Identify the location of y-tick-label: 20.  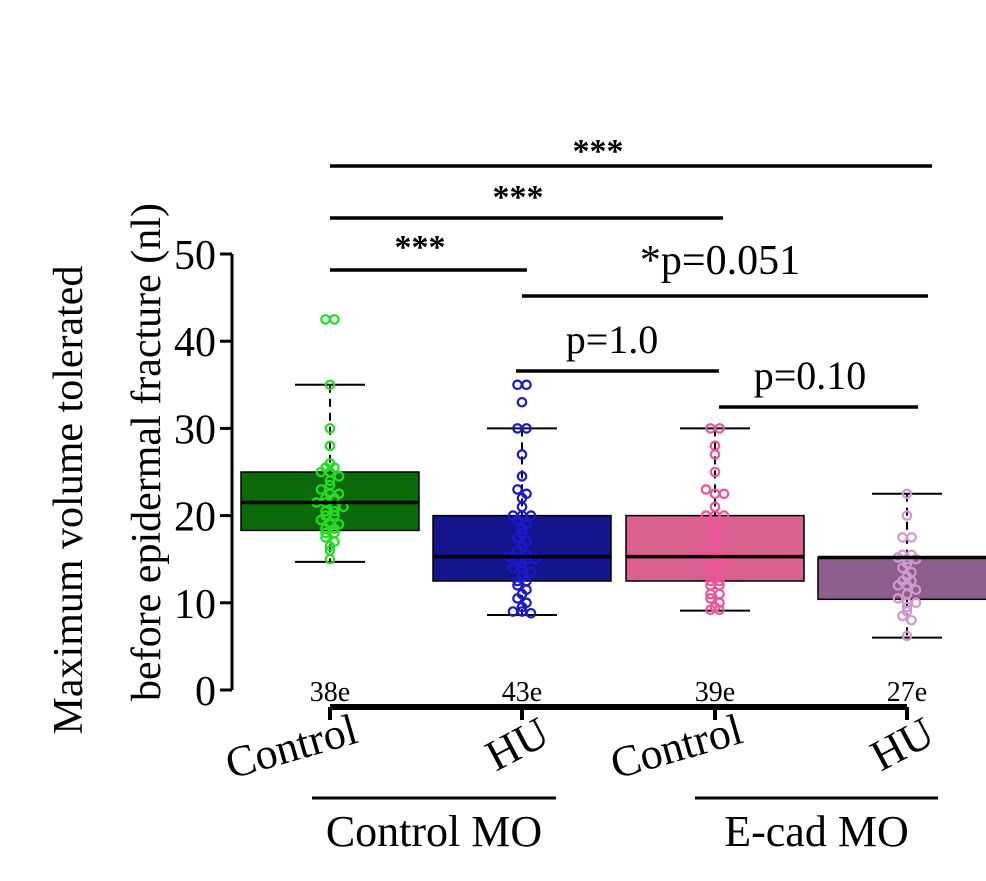
(195, 518).